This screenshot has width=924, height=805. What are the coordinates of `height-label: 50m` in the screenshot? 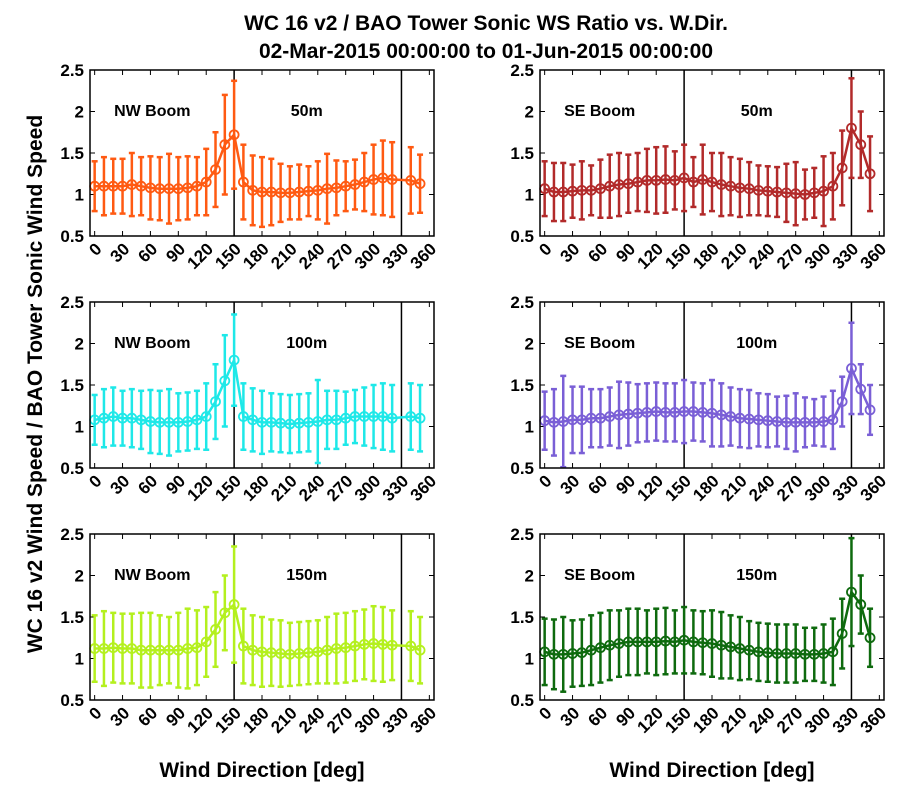 It's located at (307, 111).